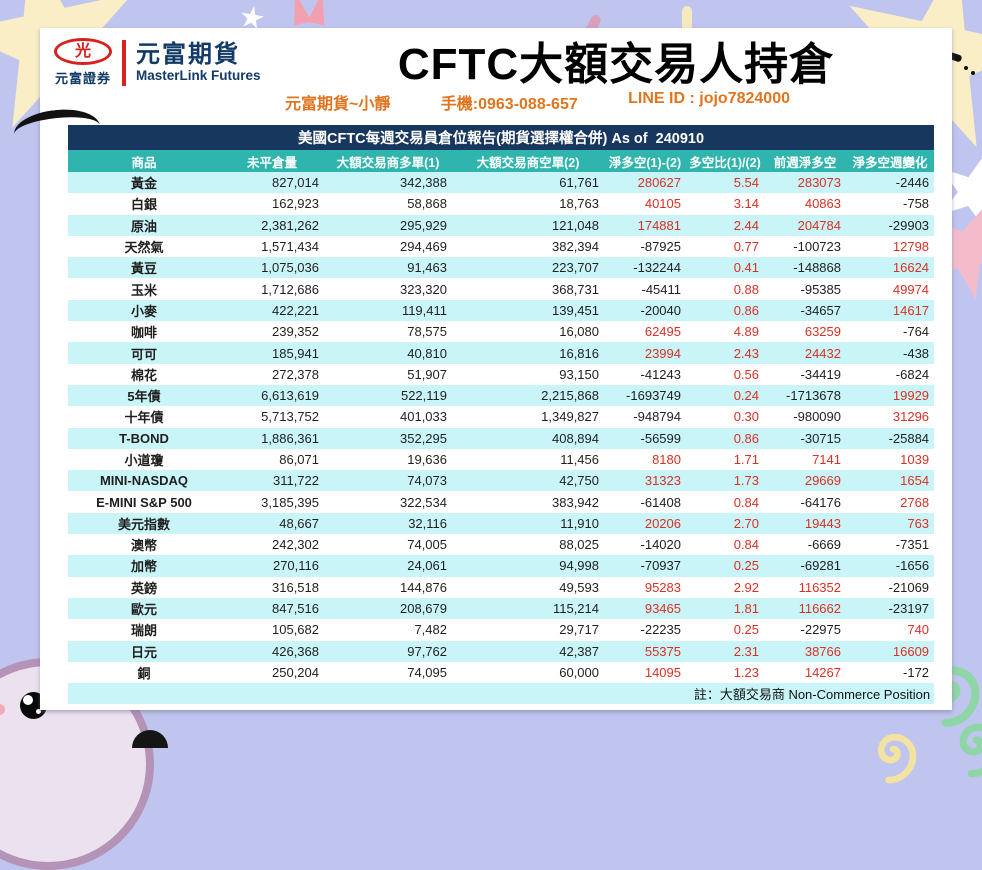 This screenshot has height=870, width=982. What do you see at coordinates (579, 374) in the screenshot?
I see `large-trader-short: 93,150` at bounding box center [579, 374].